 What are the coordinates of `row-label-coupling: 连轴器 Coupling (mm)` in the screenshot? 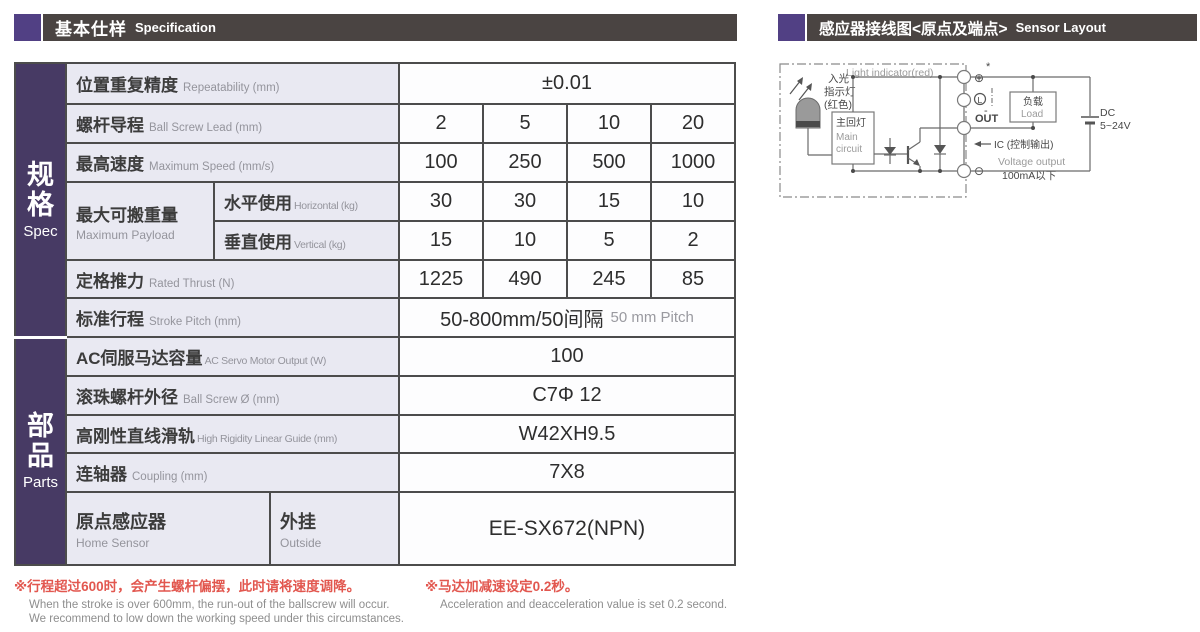 It's located at (232, 472).